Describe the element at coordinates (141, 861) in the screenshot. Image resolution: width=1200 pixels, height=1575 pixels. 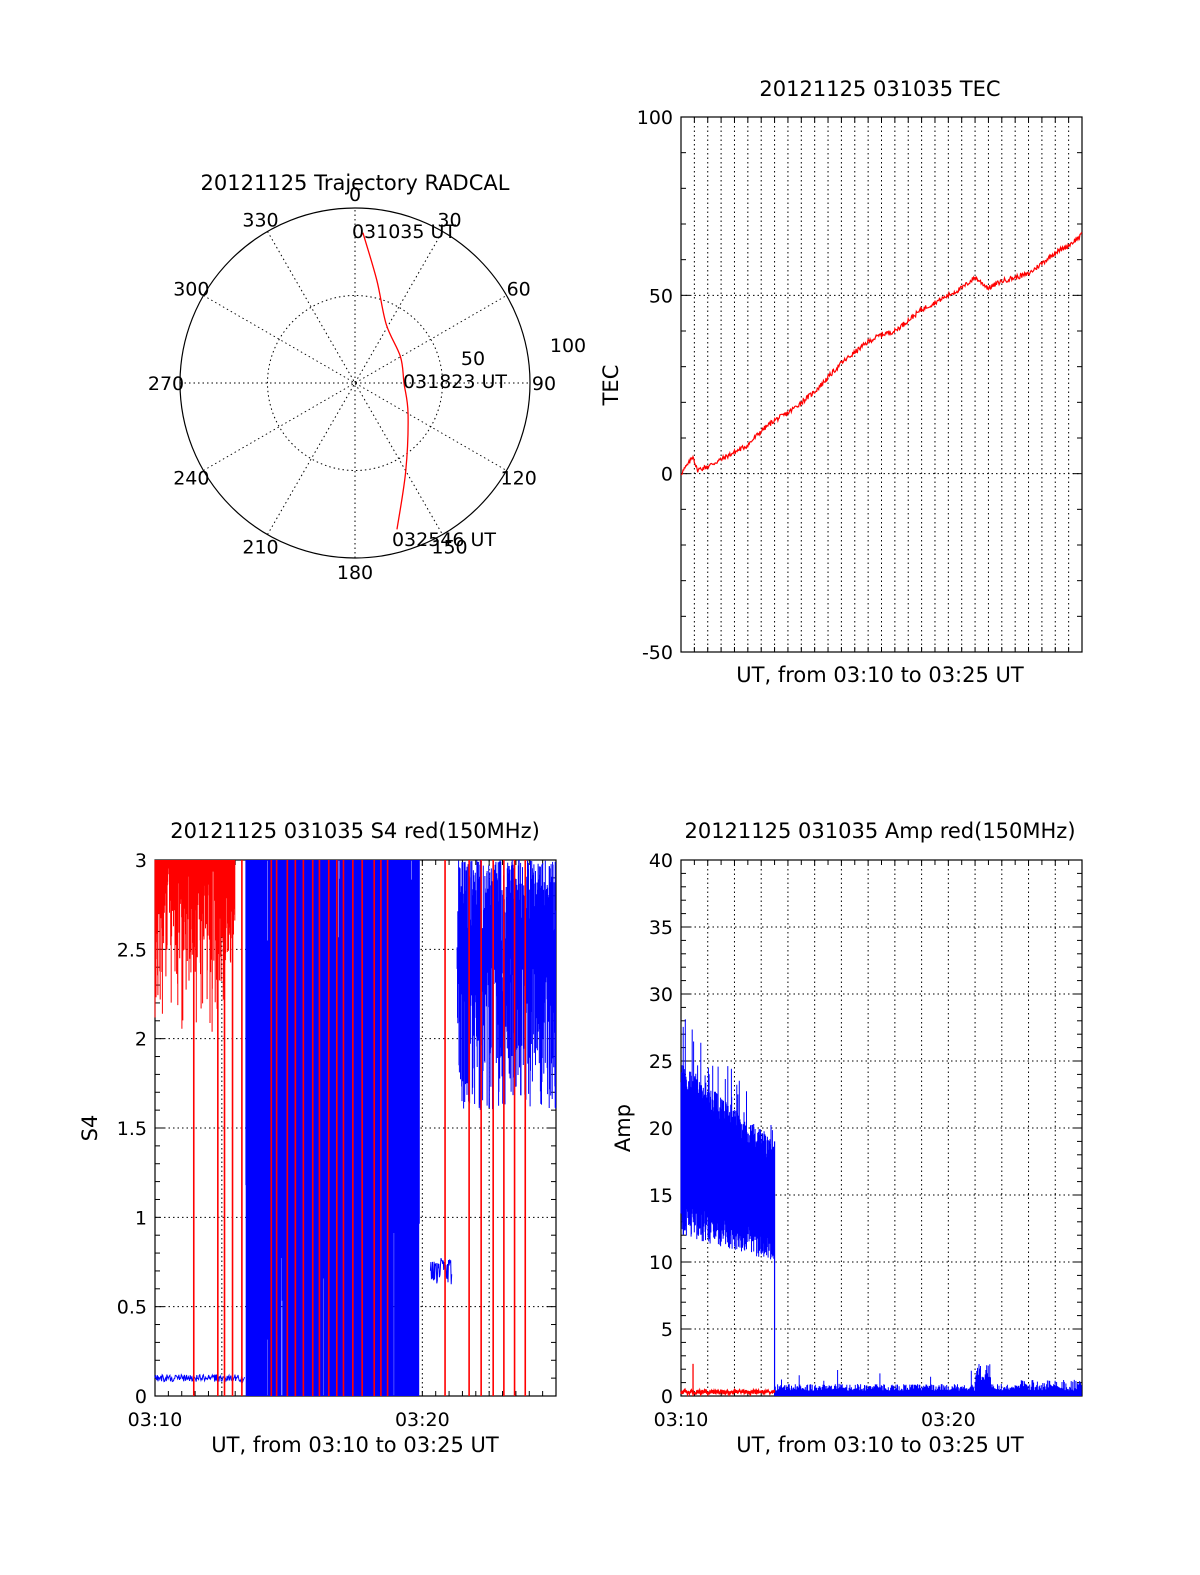
I see `s4-ytick-label: 3` at that location.